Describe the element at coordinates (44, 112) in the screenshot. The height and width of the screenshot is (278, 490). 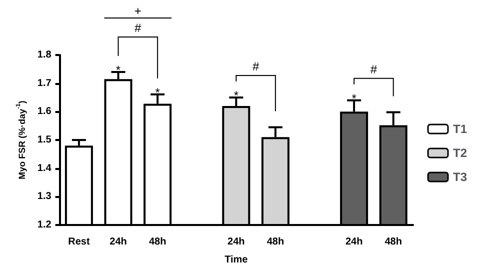
I see `y-tick-label: 1.6` at that location.